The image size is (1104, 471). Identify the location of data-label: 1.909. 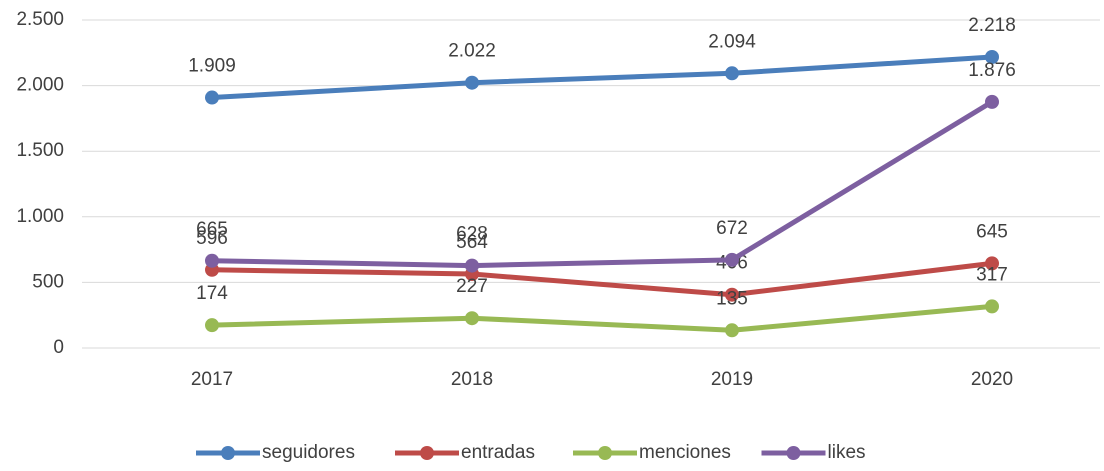
(212, 66).